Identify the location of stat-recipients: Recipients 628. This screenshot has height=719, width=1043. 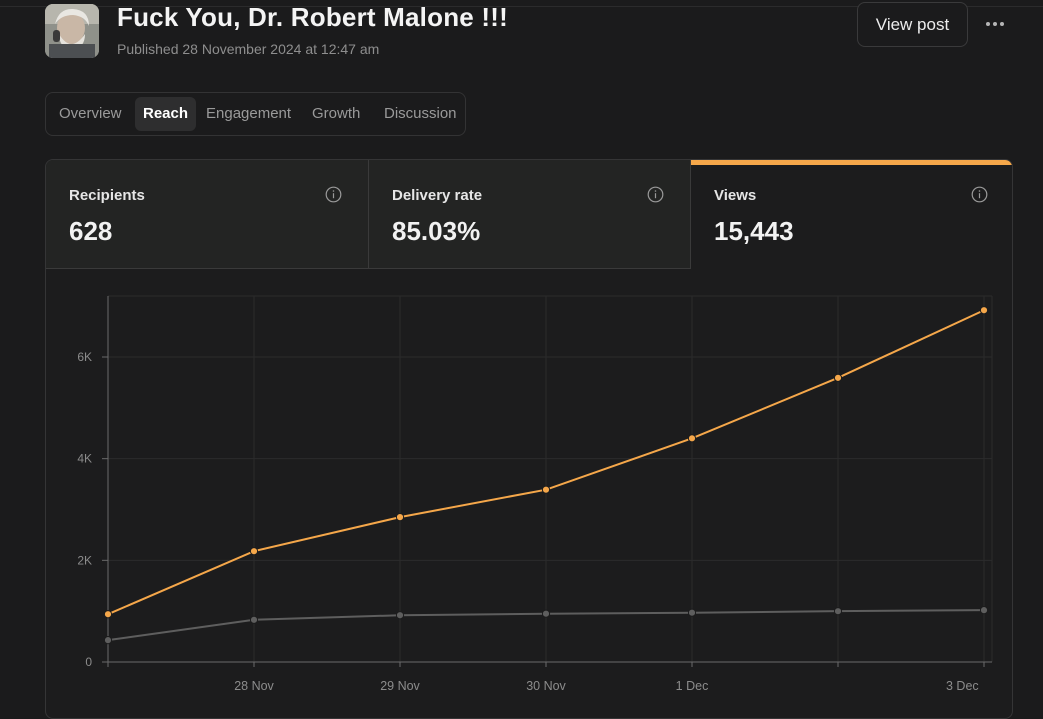
(207, 214).